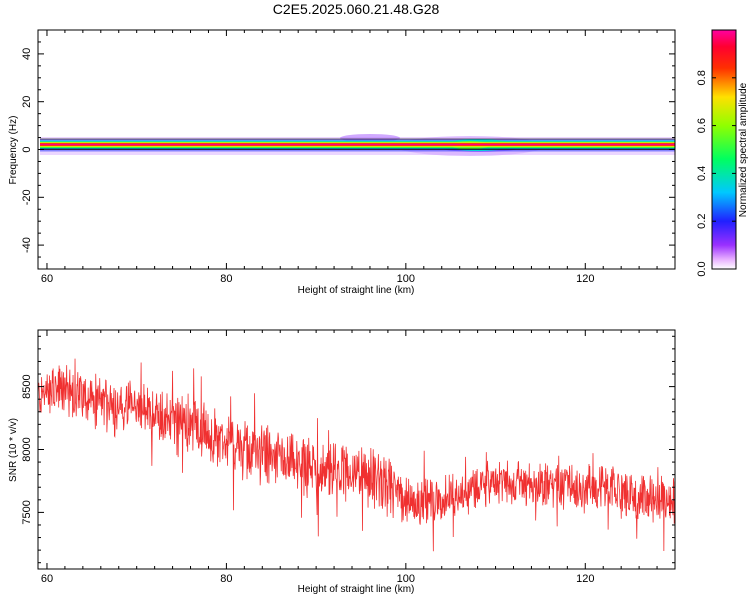 The height and width of the screenshot is (600, 750). What do you see at coordinates (27, 54) in the screenshot?
I see `y-tick-label: 40` at bounding box center [27, 54].